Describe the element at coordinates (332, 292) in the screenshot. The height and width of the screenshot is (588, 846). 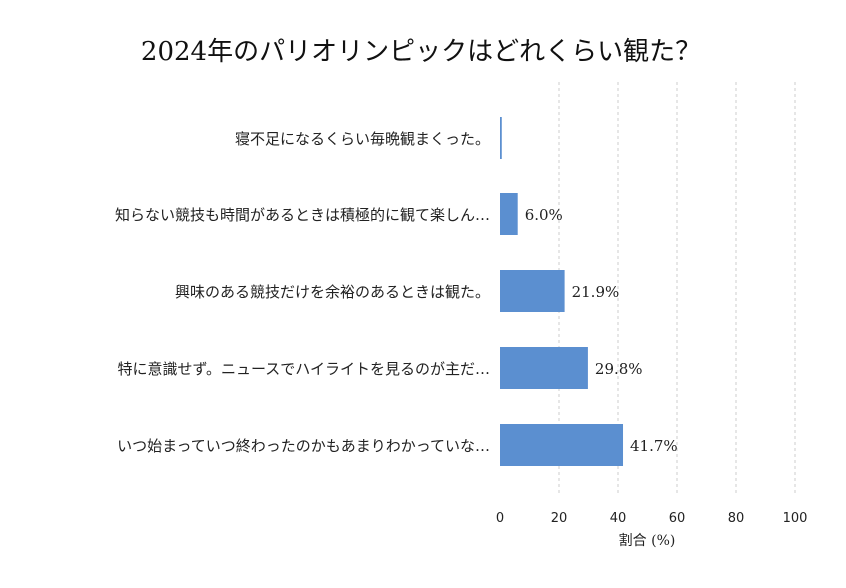
I see `category-label: 興味のある競技だけを余裕のあるときは観た。` at that location.